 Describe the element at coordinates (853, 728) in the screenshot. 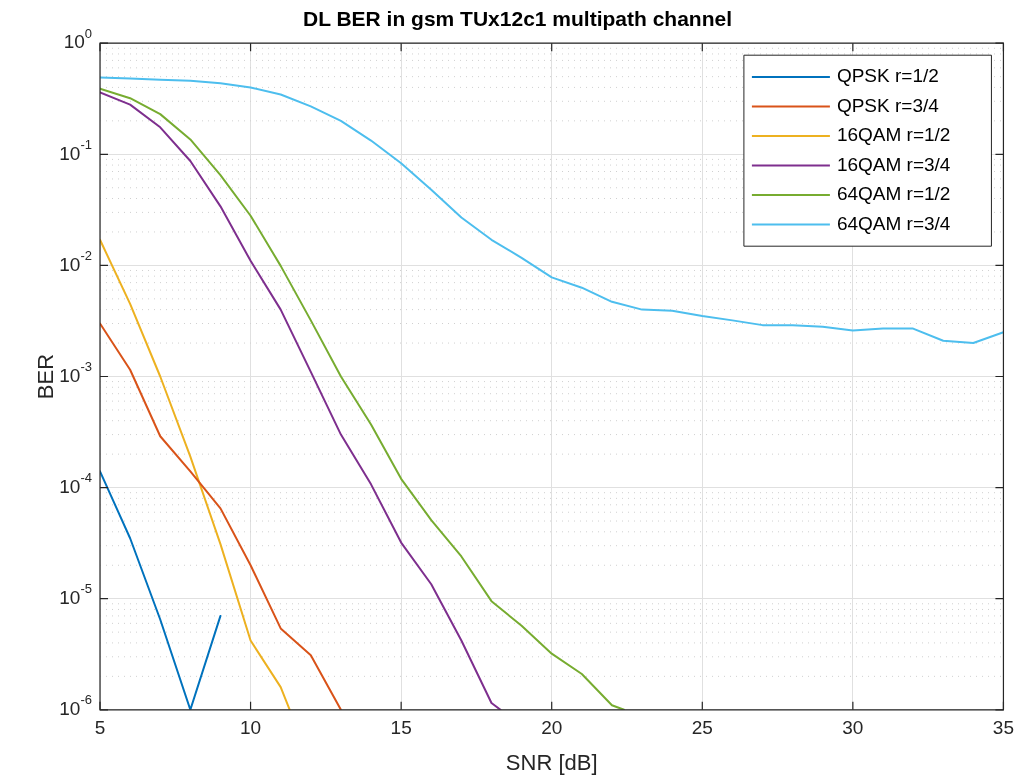

I see `x-tick-label: 30` at that location.